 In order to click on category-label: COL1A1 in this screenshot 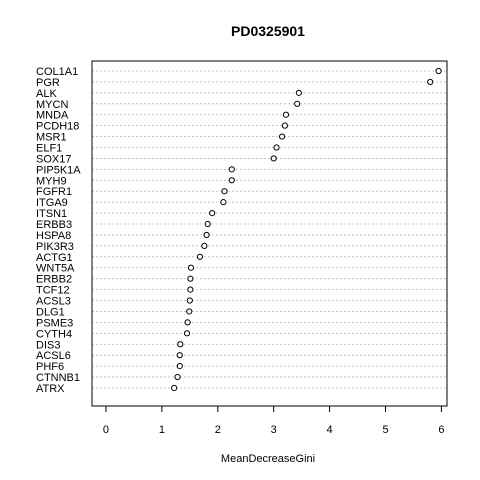, I will do `click(57, 72)`.